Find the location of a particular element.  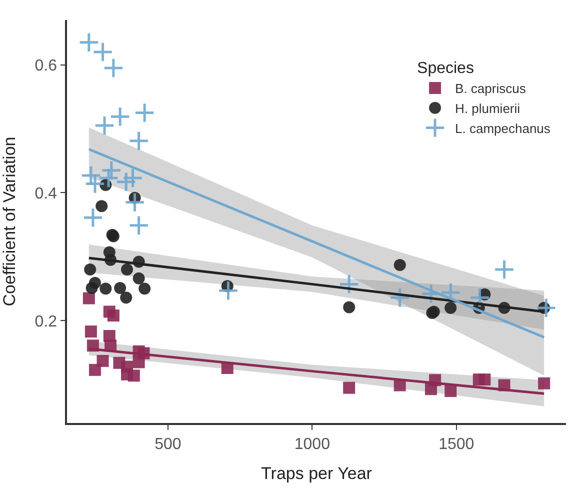

y-tick-label: 0.2 is located at coordinates (46, 321).